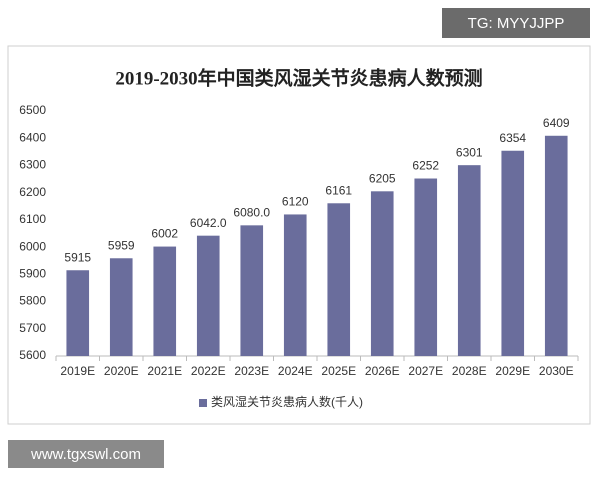  Describe the element at coordinates (208, 223) in the screenshot. I see `value-label: 6042.0` at that location.